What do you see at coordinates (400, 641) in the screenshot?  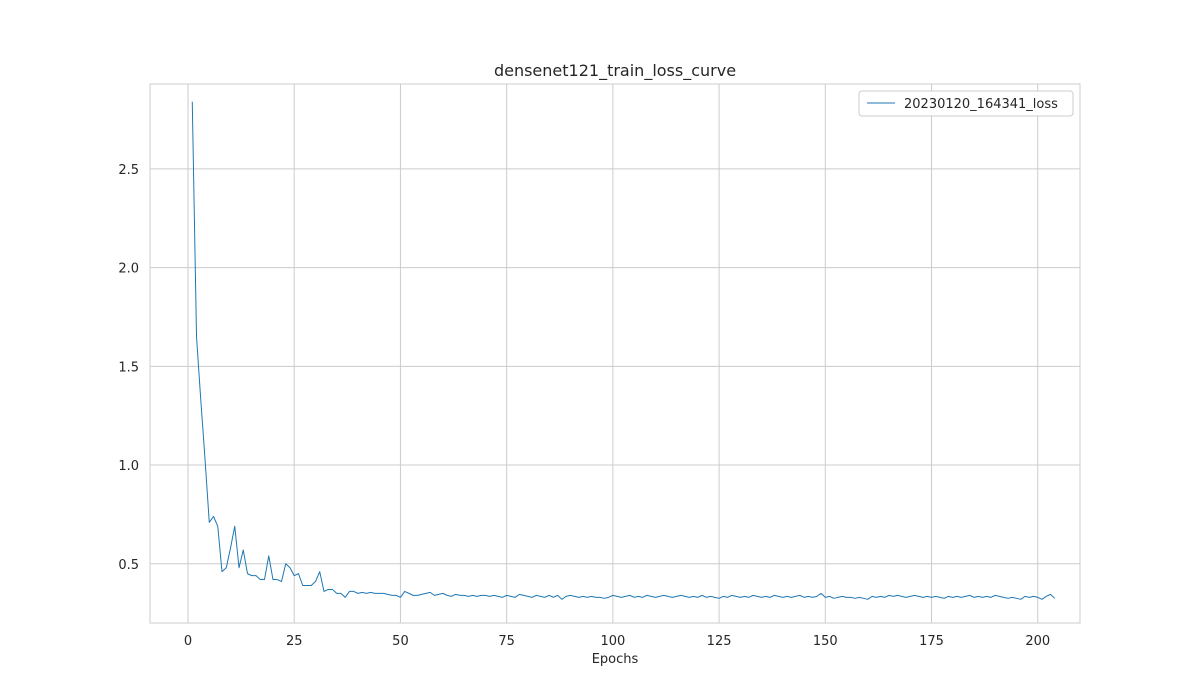 I see `x-tick-label: 50` at bounding box center [400, 641].